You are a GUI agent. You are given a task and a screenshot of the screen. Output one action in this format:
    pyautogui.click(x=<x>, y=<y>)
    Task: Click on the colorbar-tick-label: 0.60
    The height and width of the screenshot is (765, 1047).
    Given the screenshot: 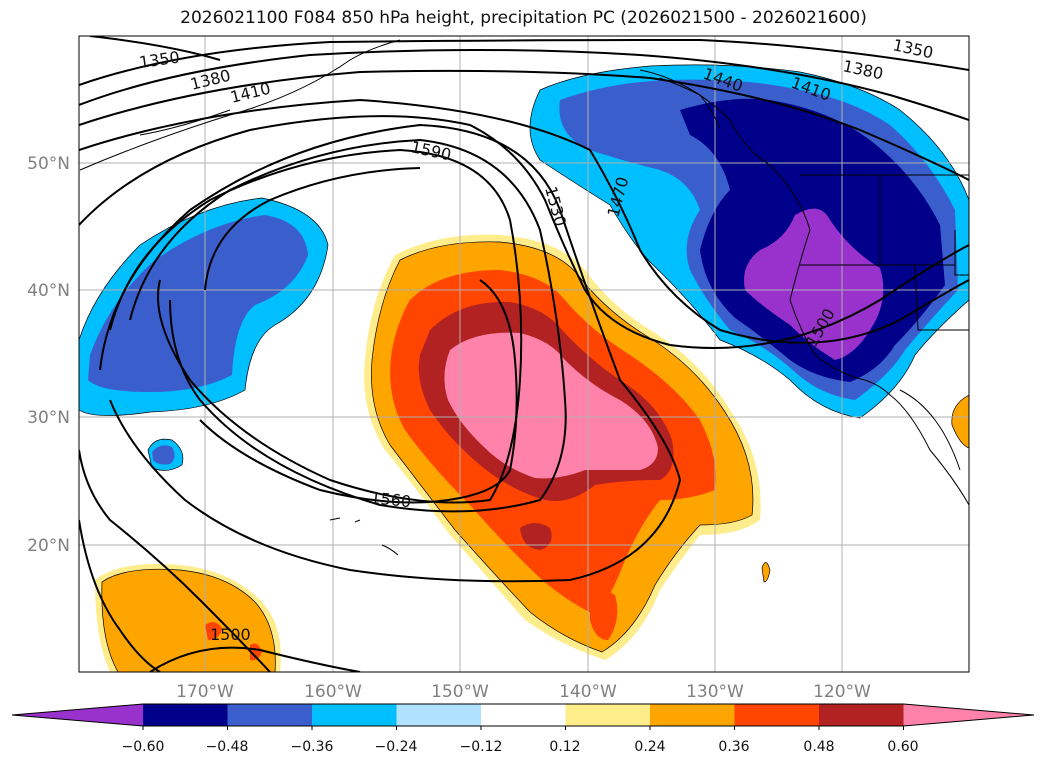 What is the action you would take?
    pyautogui.click(x=902, y=747)
    